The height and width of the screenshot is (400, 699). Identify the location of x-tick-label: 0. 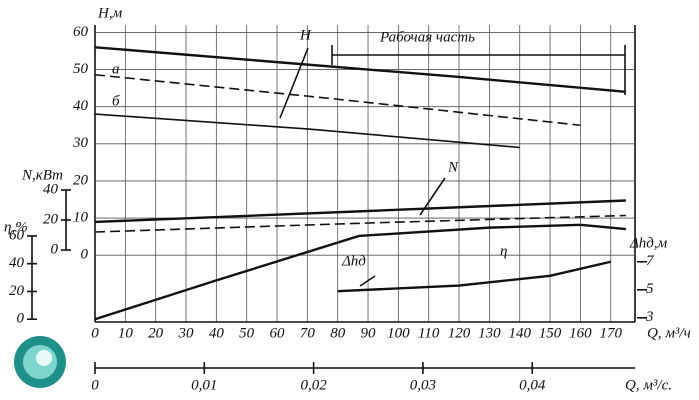
(95, 333).